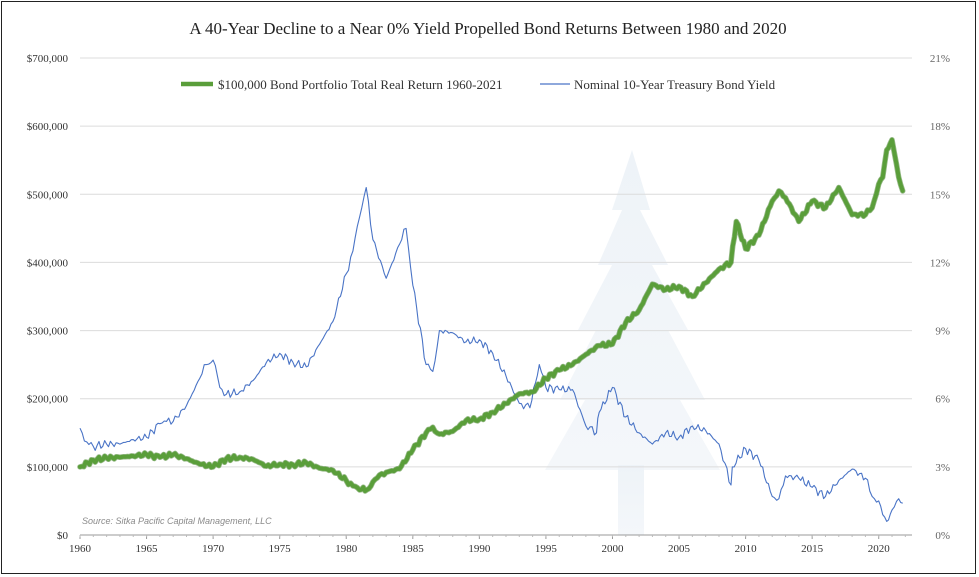 This screenshot has height=577, width=979. I want to click on y-right-tick-label: 6%, so click(942, 400).